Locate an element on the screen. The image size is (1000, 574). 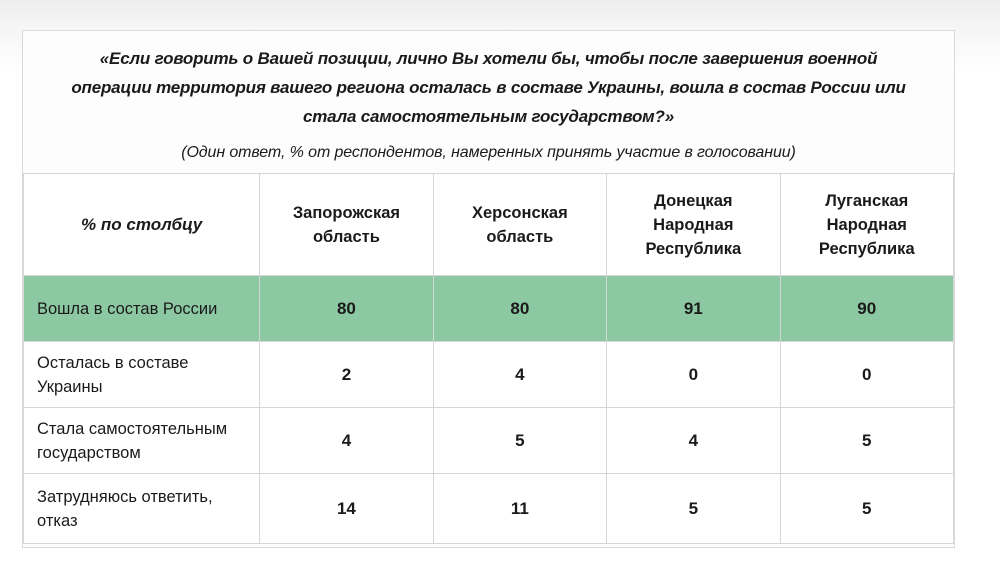
row-label: Вошла в состав России is located at coordinates (141, 308).